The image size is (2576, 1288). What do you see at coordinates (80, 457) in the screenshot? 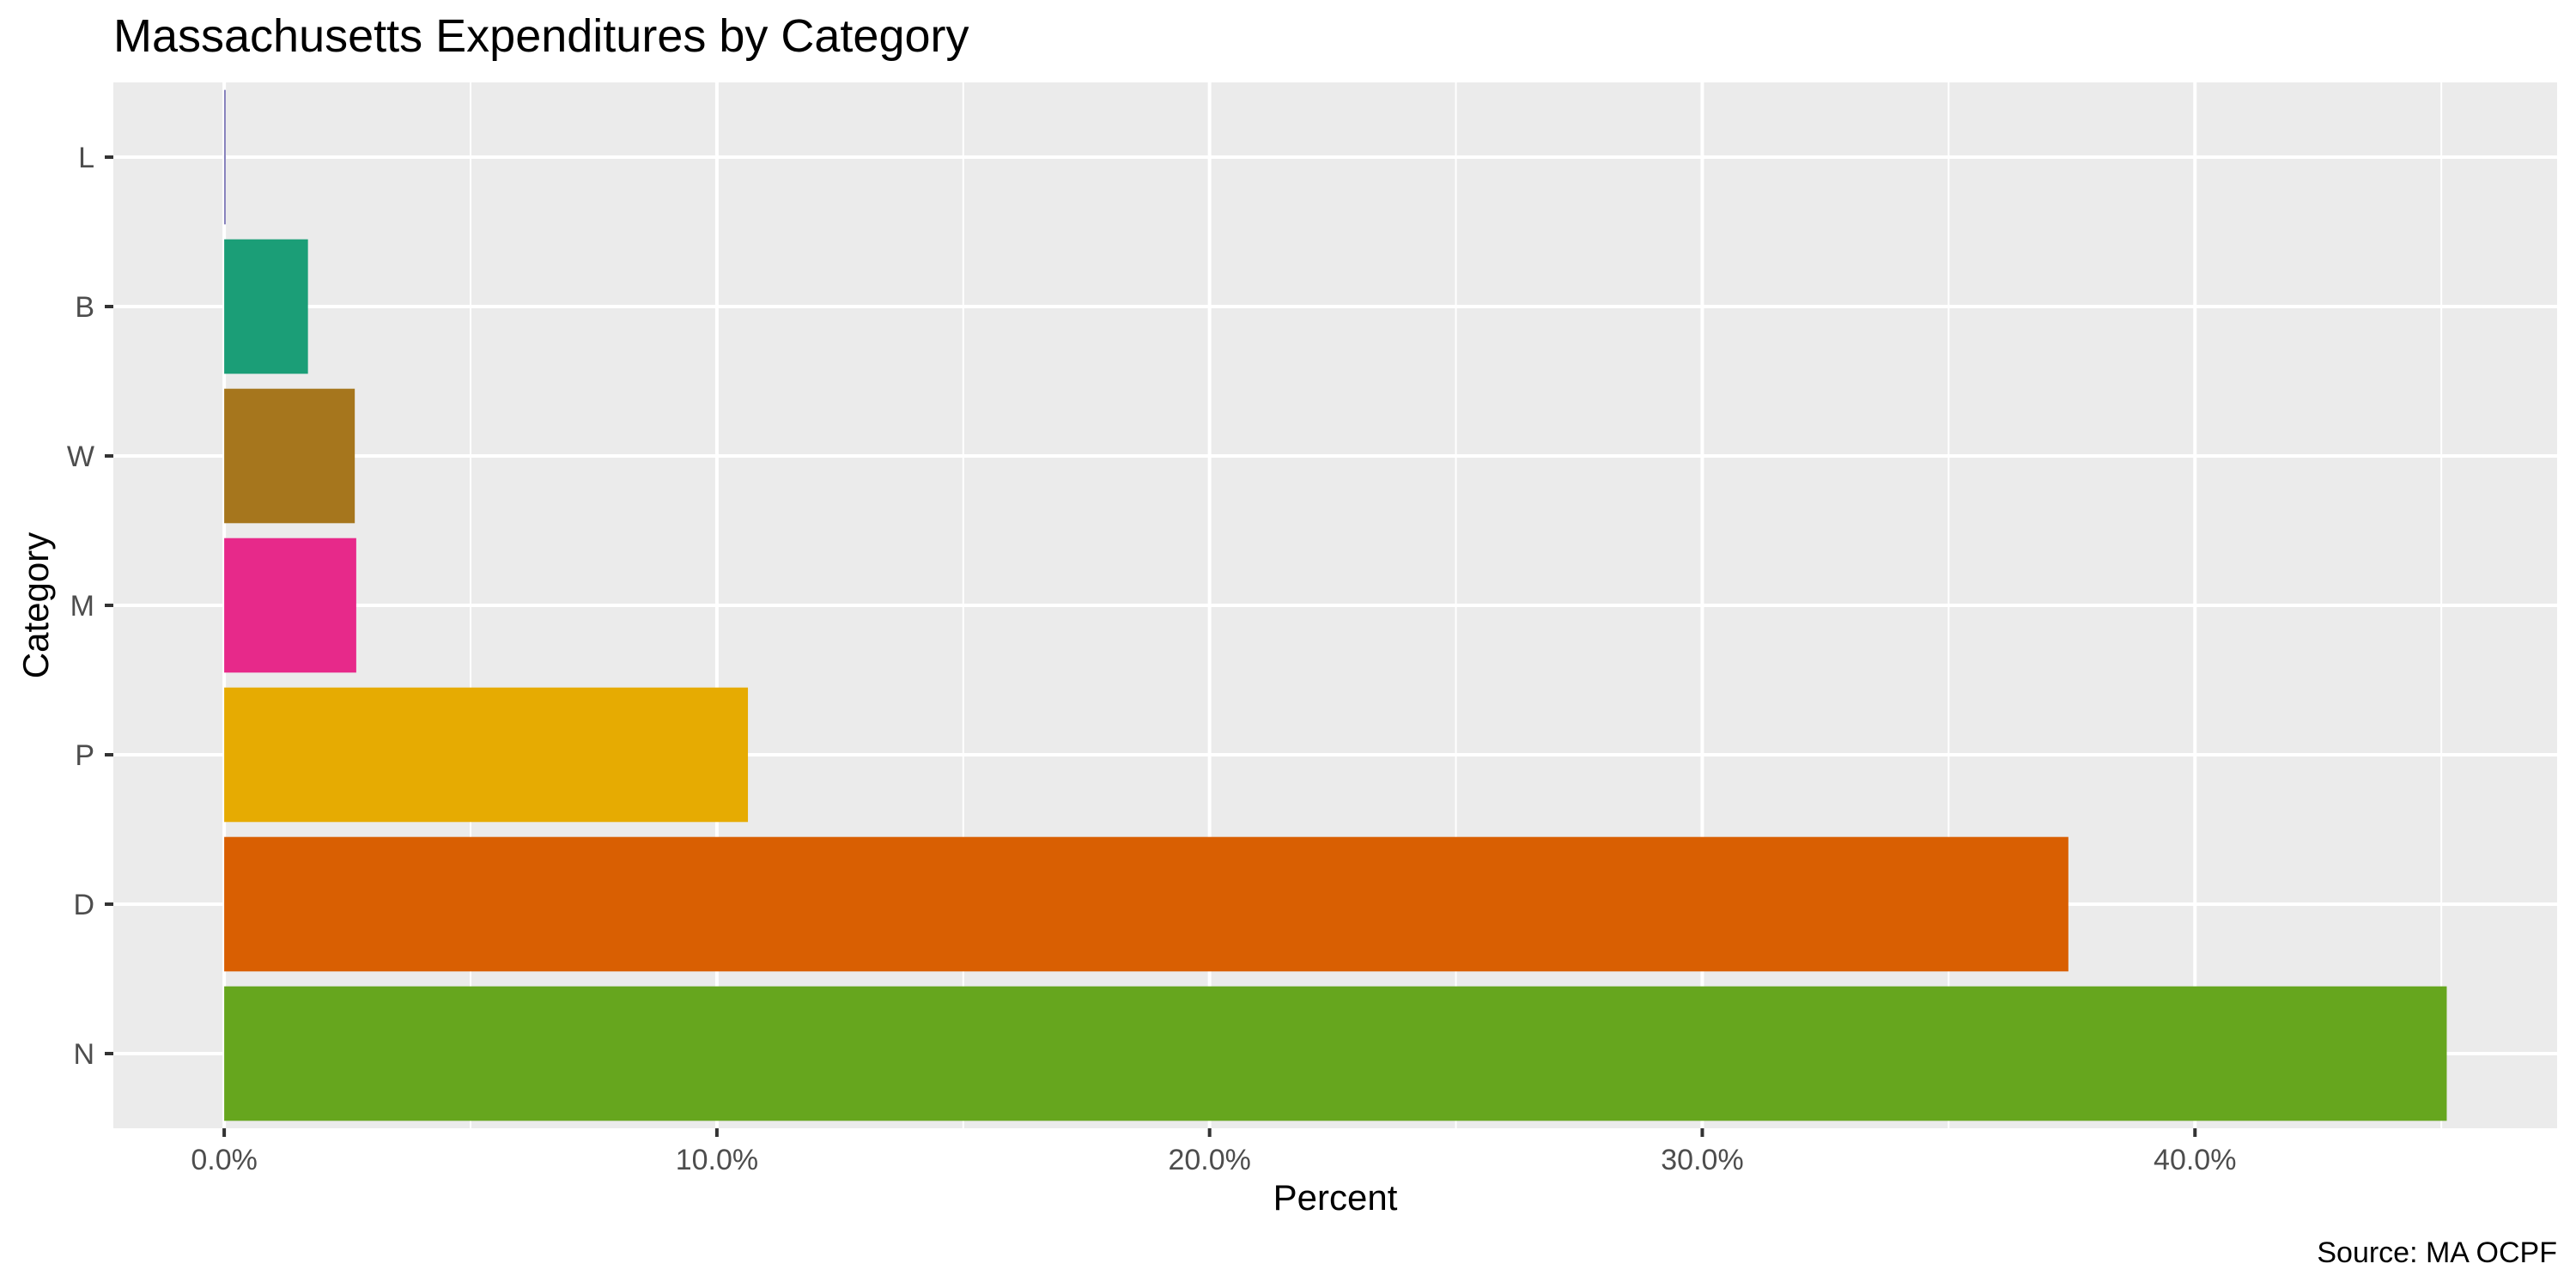
I see `y-tick-label-W: W` at bounding box center [80, 457].